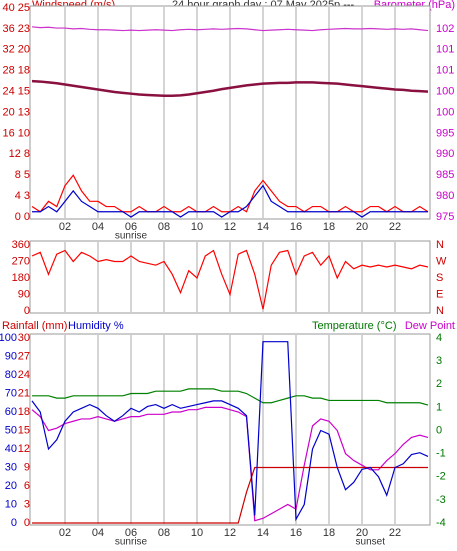  What do you see at coordinates (439, 407) in the screenshot?
I see `y2-tick-label: 1` at bounding box center [439, 407].